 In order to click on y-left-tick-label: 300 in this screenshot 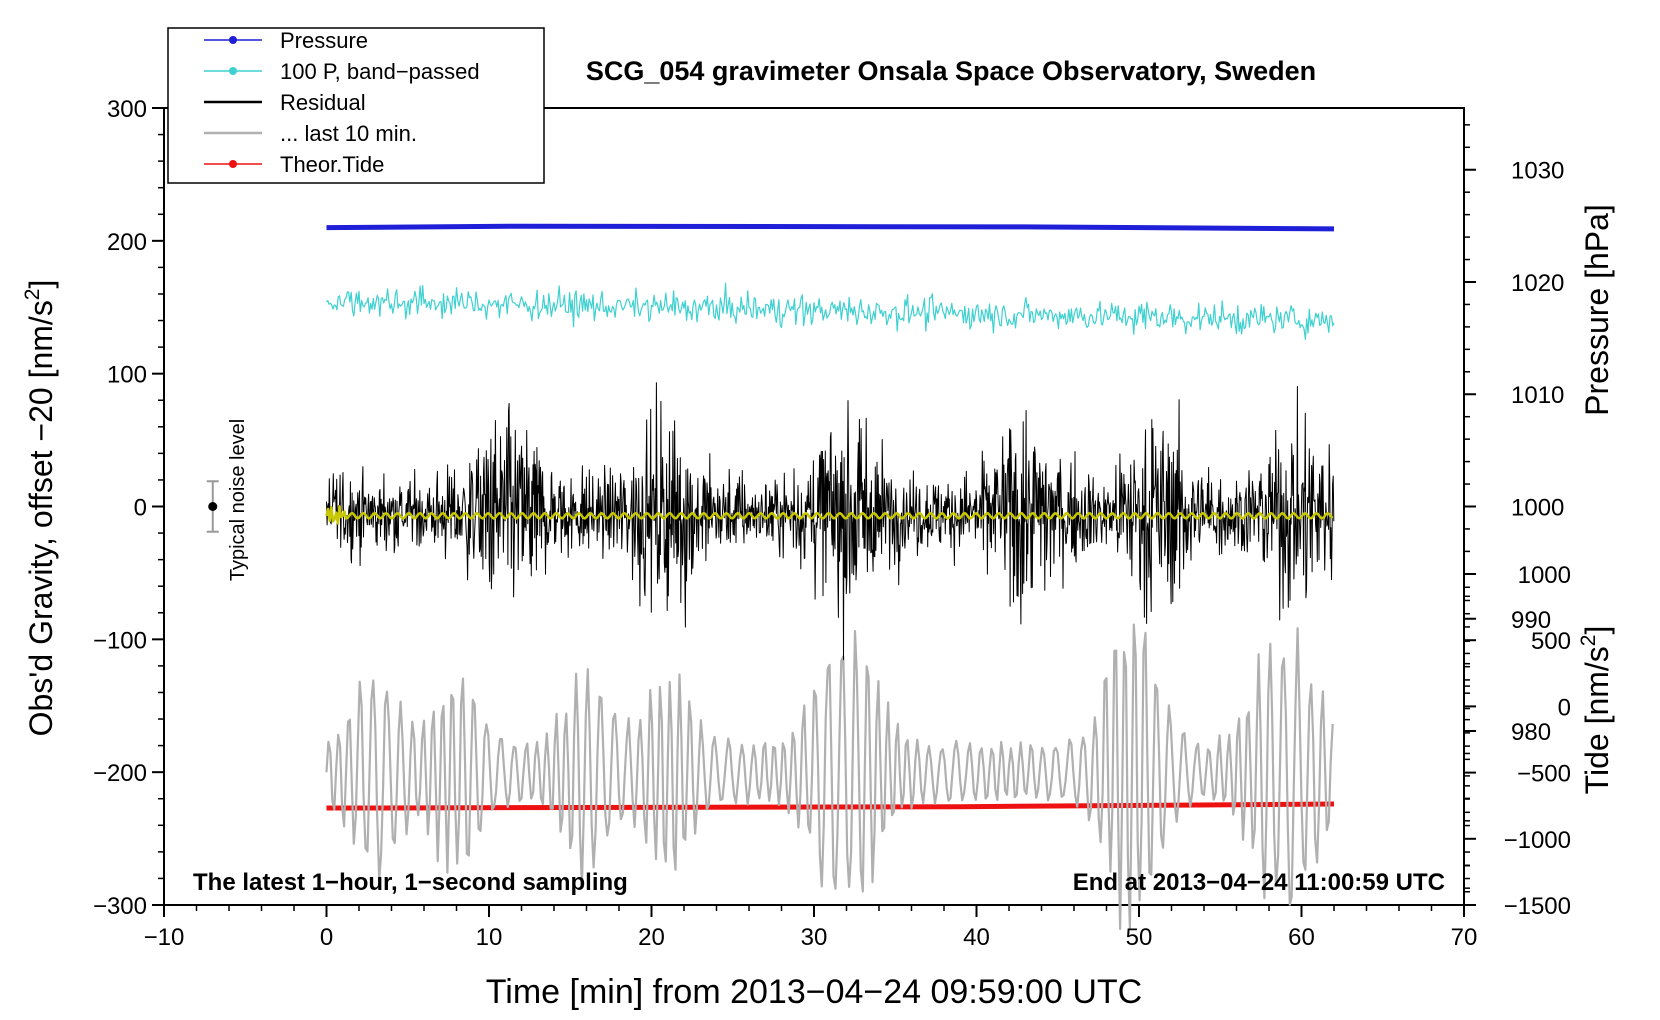, I will do `click(127, 109)`.